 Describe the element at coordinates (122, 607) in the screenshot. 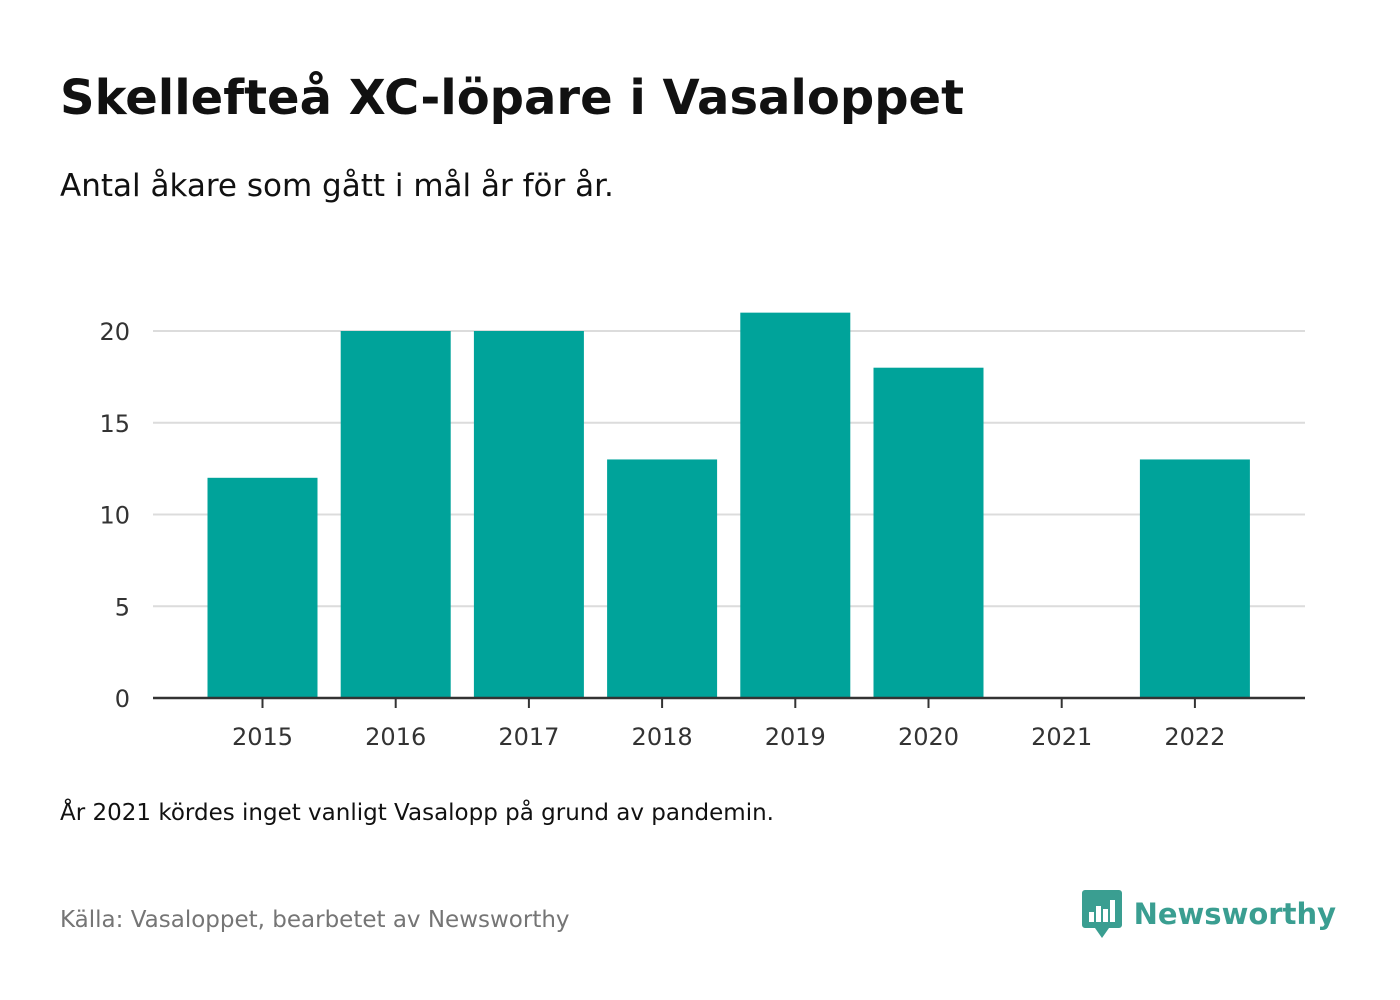

I see `y-tick-label: 5` at that location.